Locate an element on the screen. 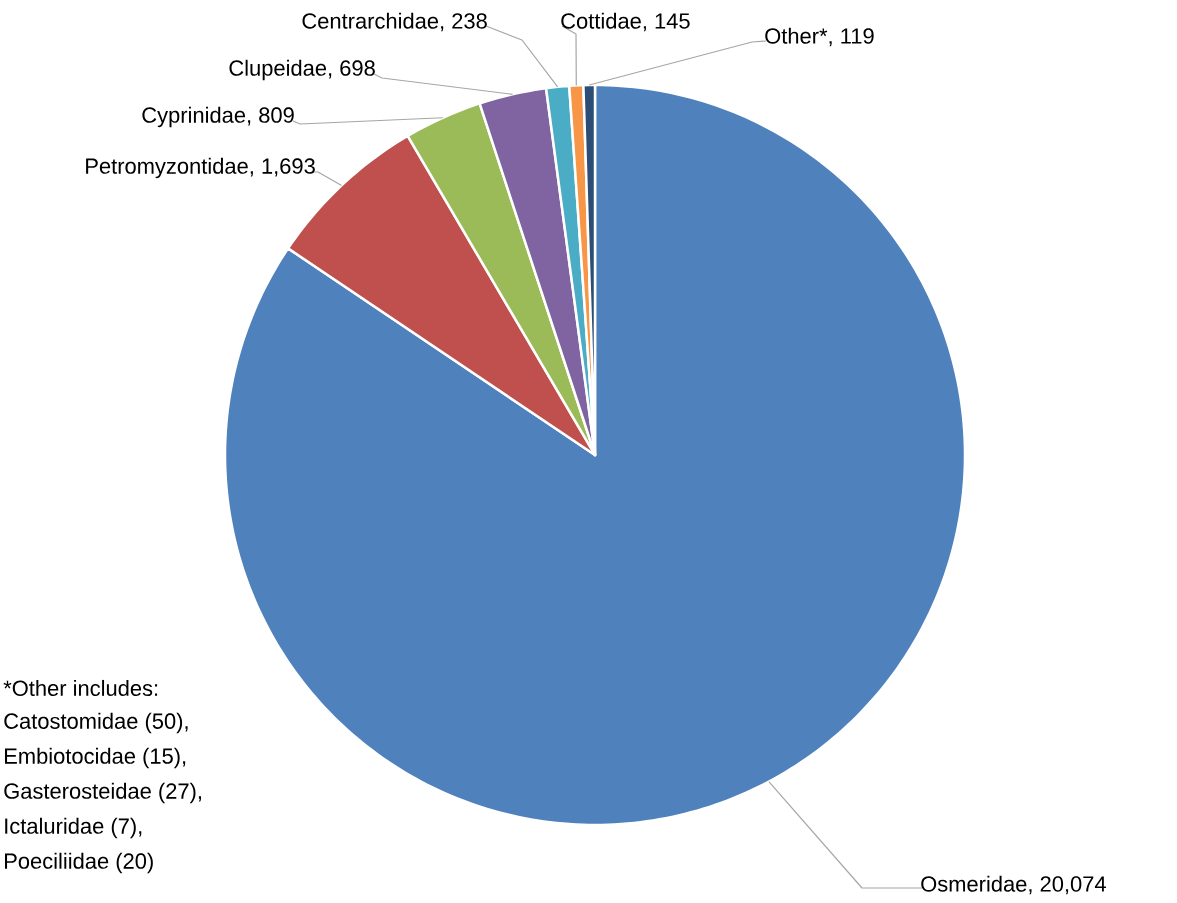 The height and width of the screenshot is (903, 1177). slice-label: Centrarchidae is located at coordinates (370, 20).